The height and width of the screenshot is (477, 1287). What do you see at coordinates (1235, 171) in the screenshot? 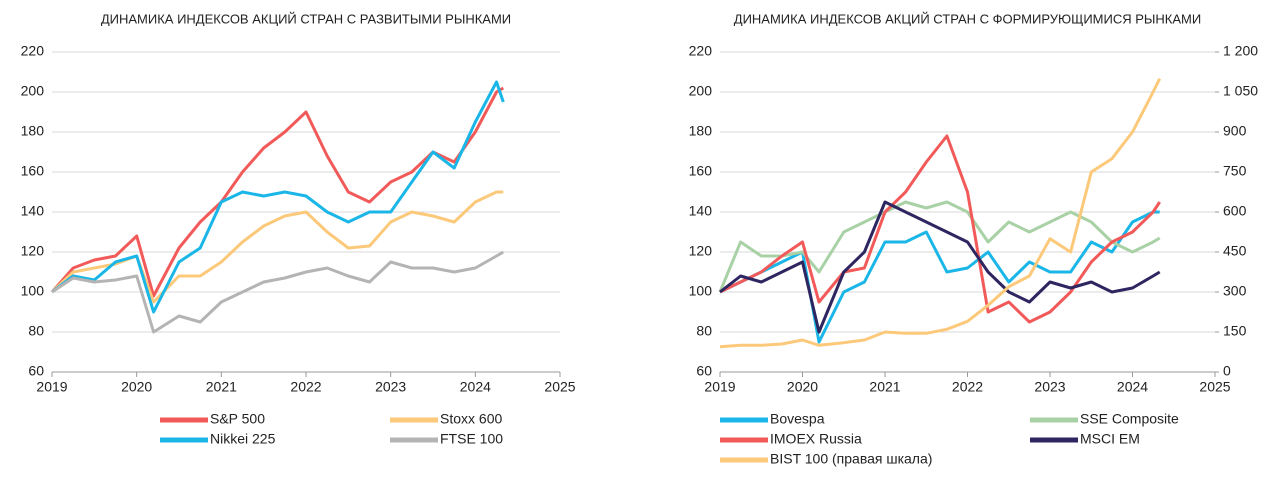
I see `y2-tick-label: 750` at bounding box center [1235, 171].